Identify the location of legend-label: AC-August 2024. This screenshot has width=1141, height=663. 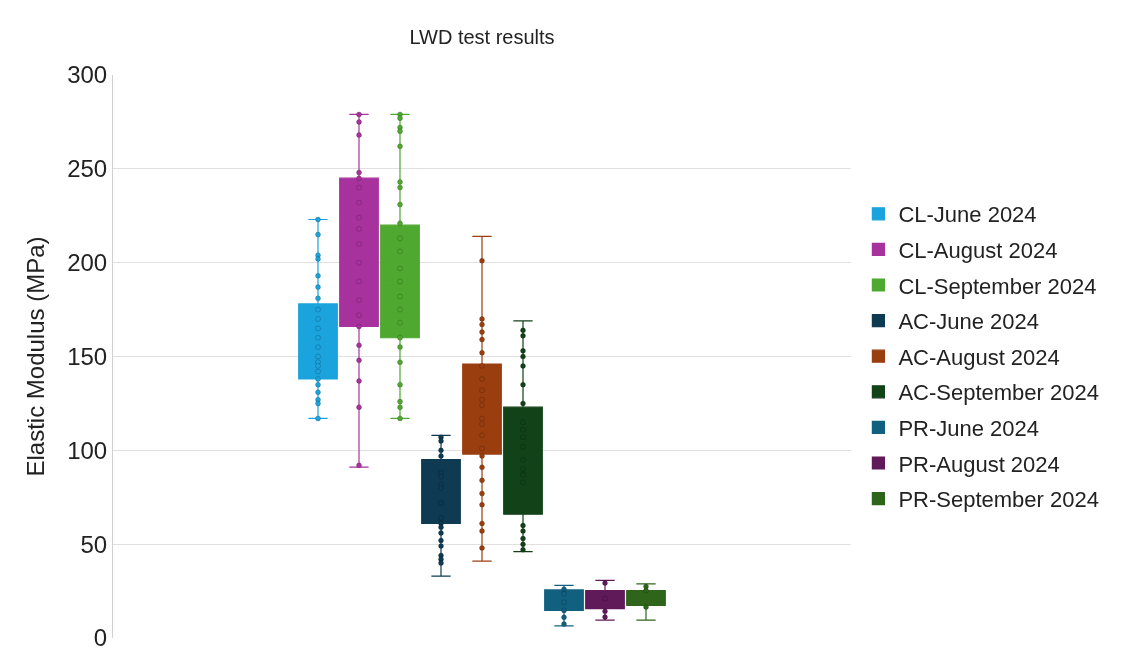
(979, 357).